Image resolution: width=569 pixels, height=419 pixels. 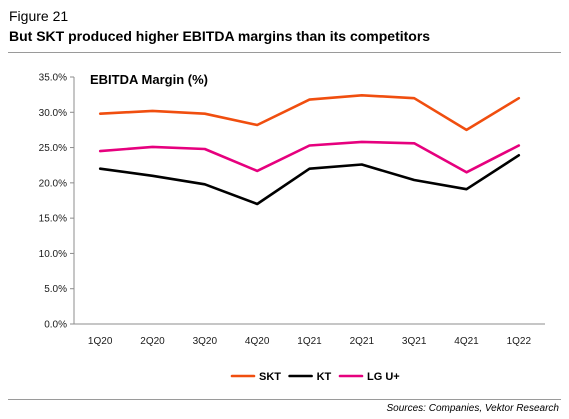 What do you see at coordinates (53, 219) in the screenshot?
I see `y-tick-label: 15.0%` at bounding box center [53, 219].